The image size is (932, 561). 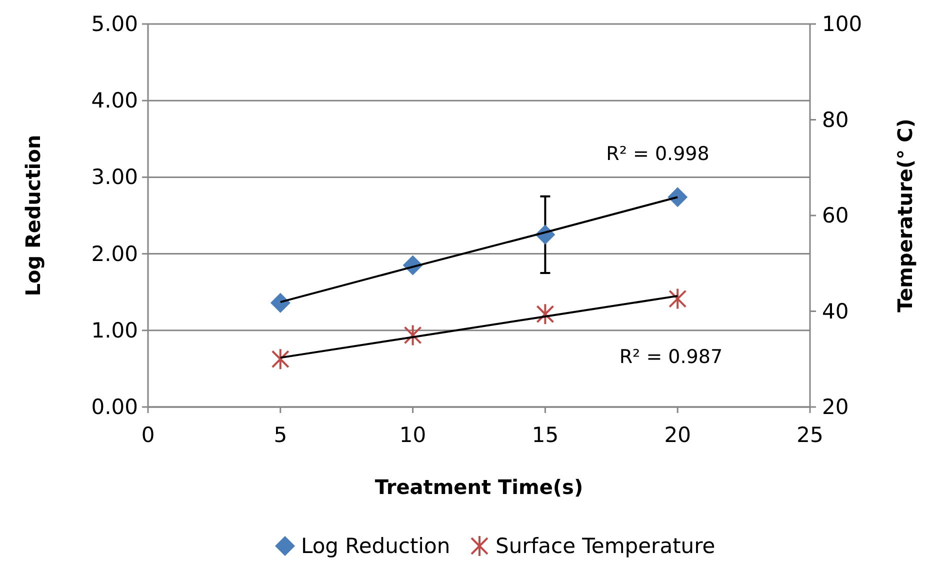 I want to click on annotation: R² = 0.998, so click(x=658, y=154).